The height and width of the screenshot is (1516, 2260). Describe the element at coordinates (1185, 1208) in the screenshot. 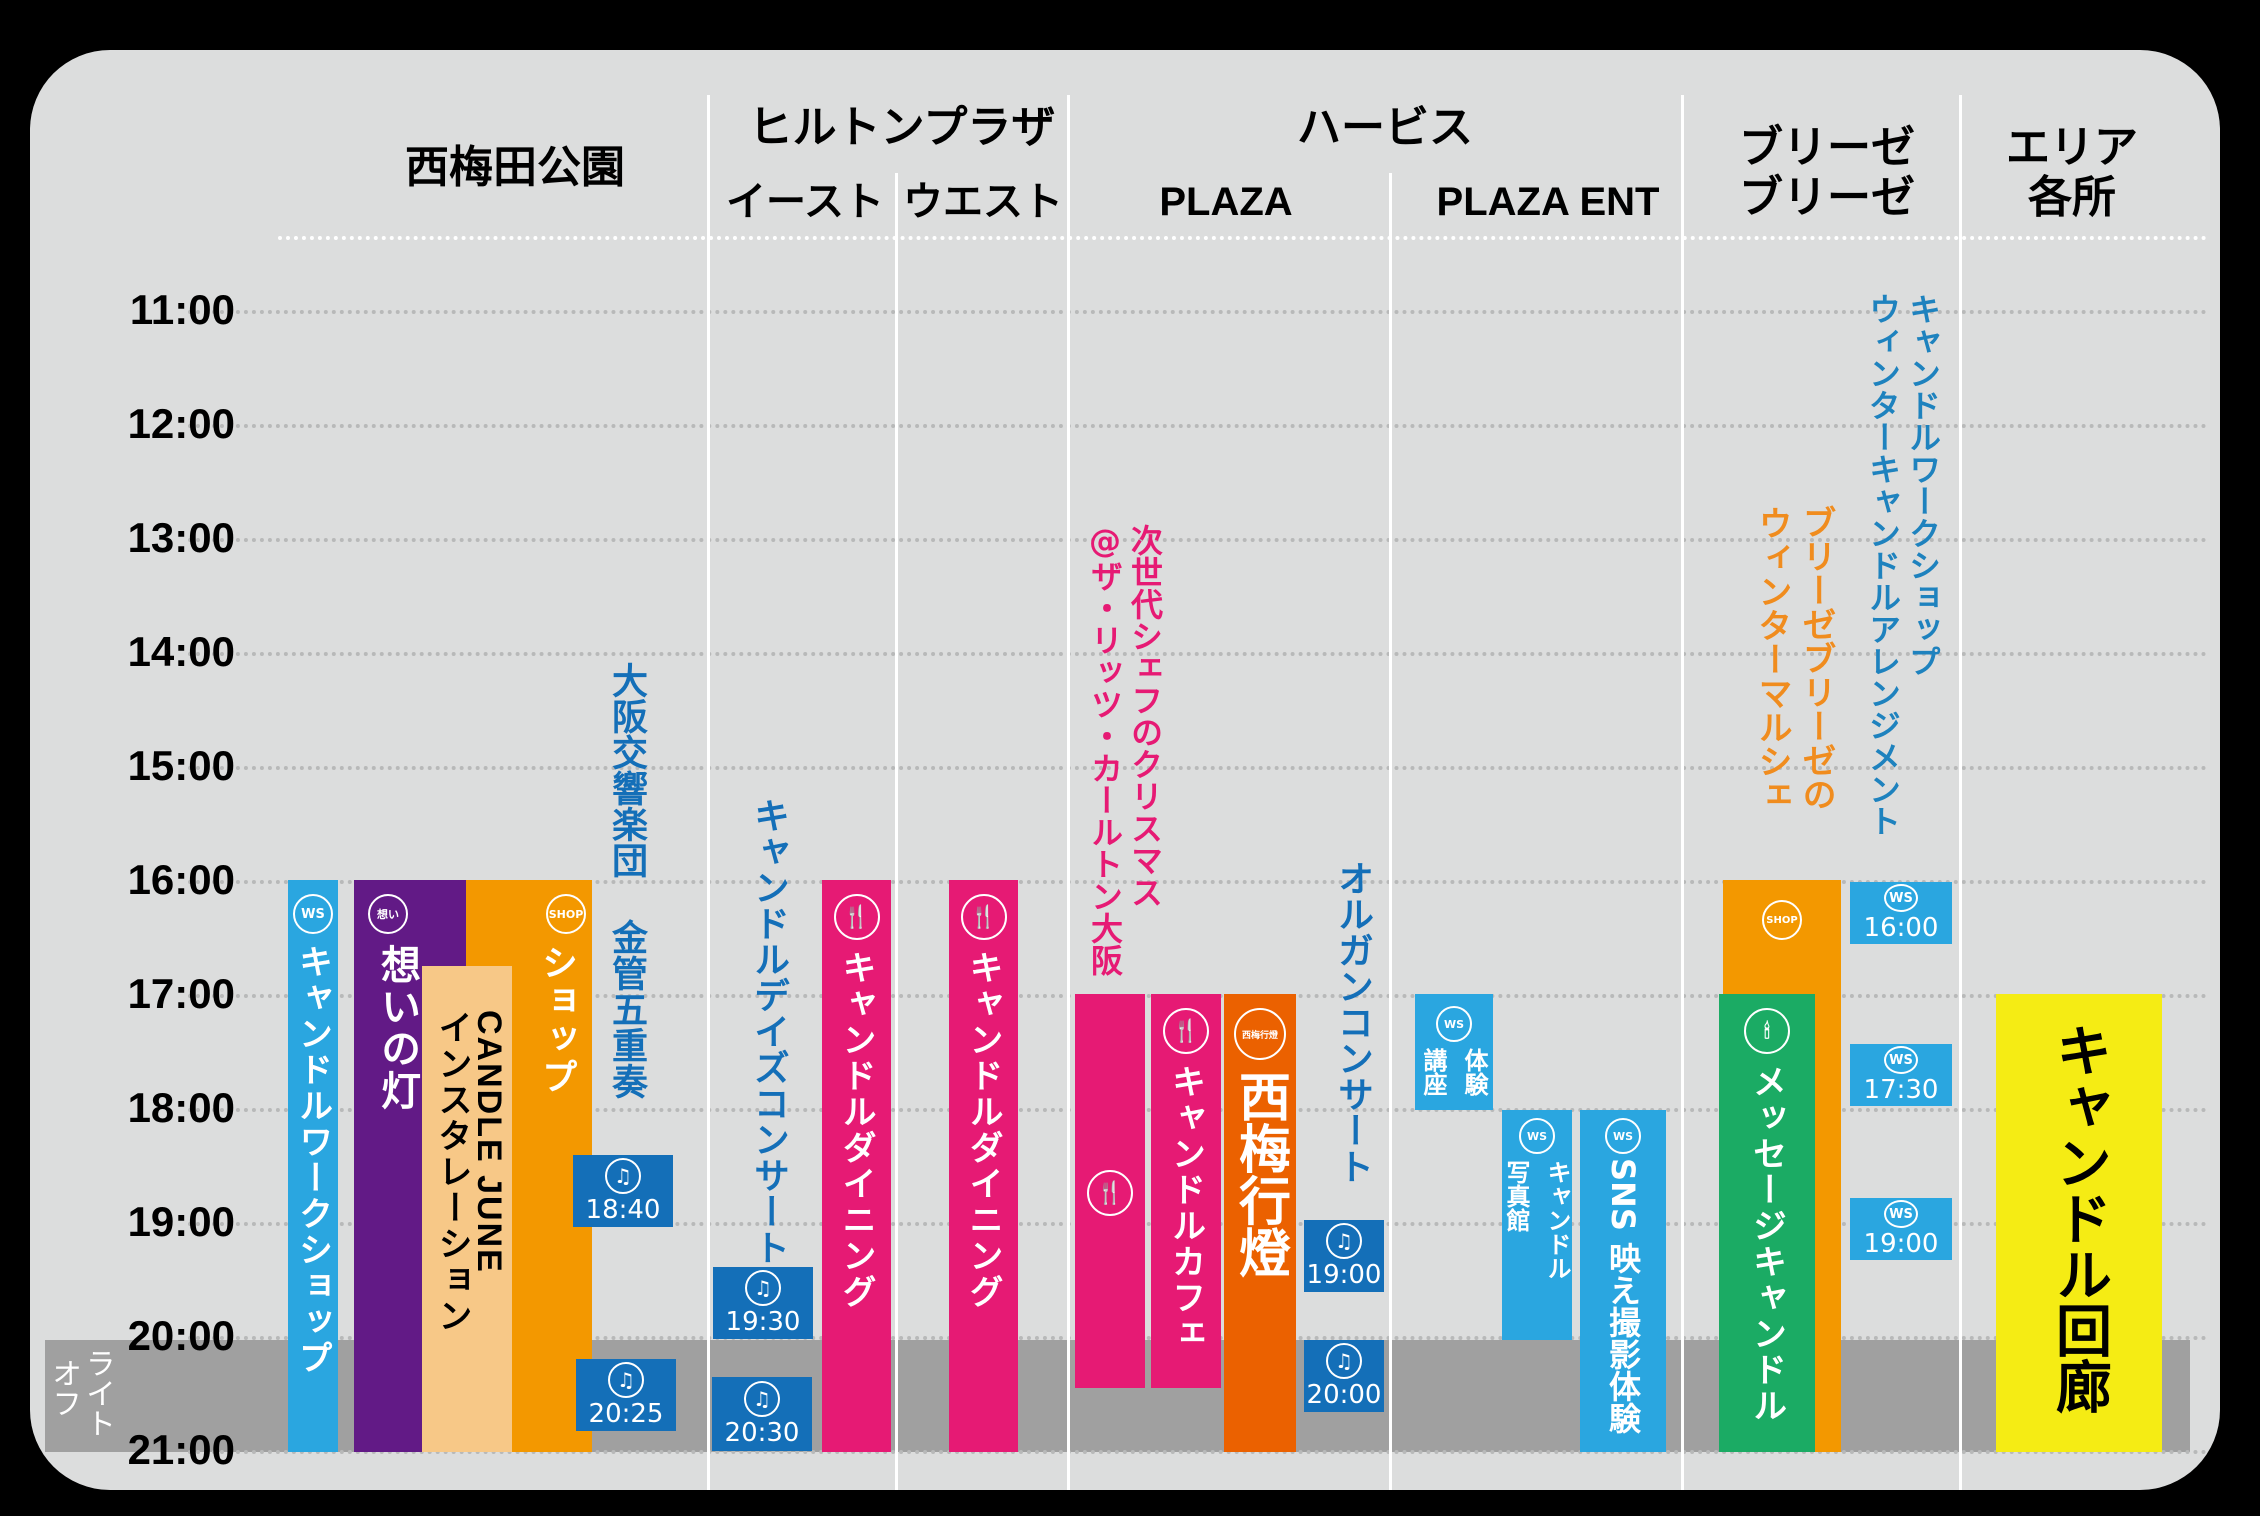

I see `event-label: キャンドルカフェ` at that location.